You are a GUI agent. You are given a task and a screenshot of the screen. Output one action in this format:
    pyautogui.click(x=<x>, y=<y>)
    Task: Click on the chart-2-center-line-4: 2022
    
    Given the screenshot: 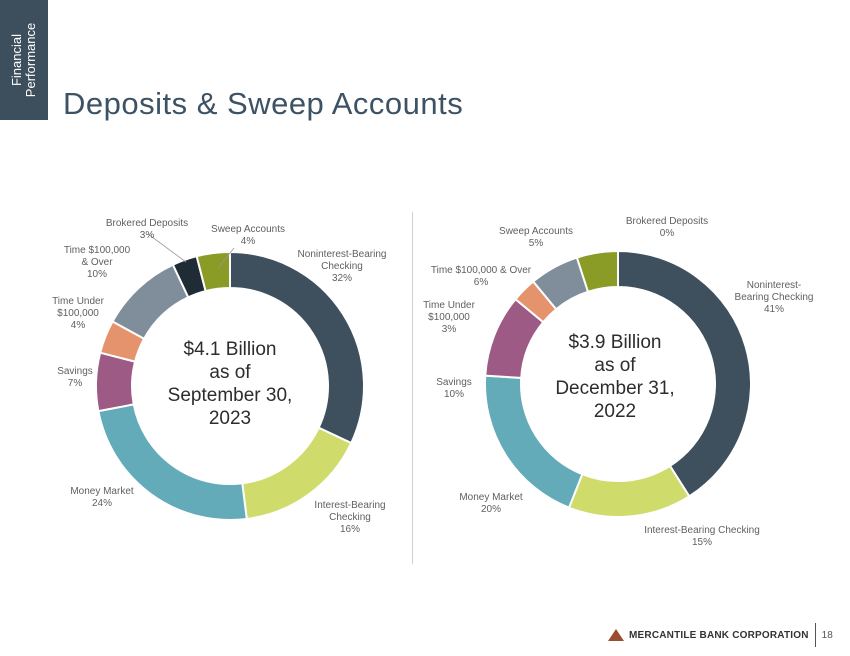 What is the action you would take?
    pyautogui.click(x=615, y=411)
    